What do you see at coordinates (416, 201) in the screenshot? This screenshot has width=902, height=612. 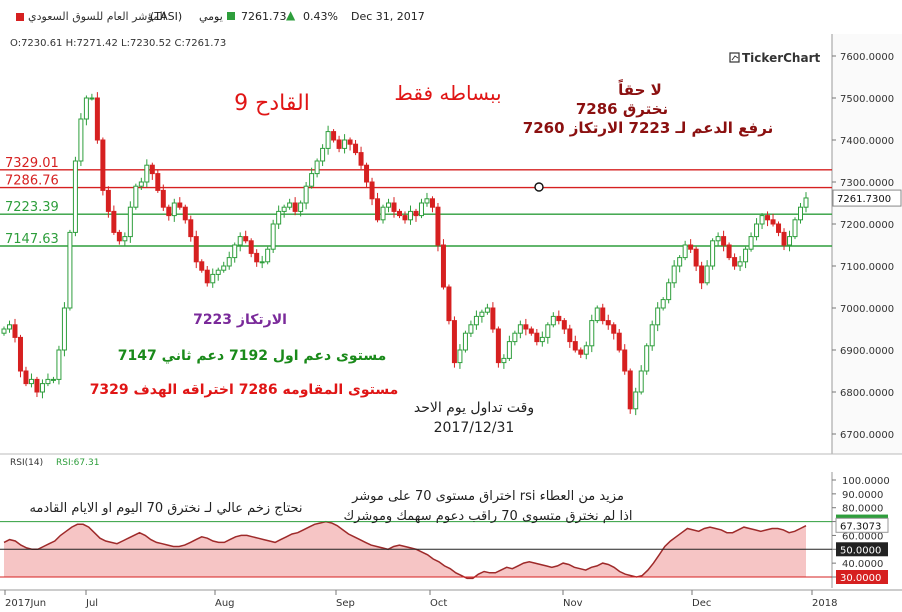 I see `horizontal-lines: 7329.01 7286.76 7223.39 7147.63` at bounding box center [416, 201].